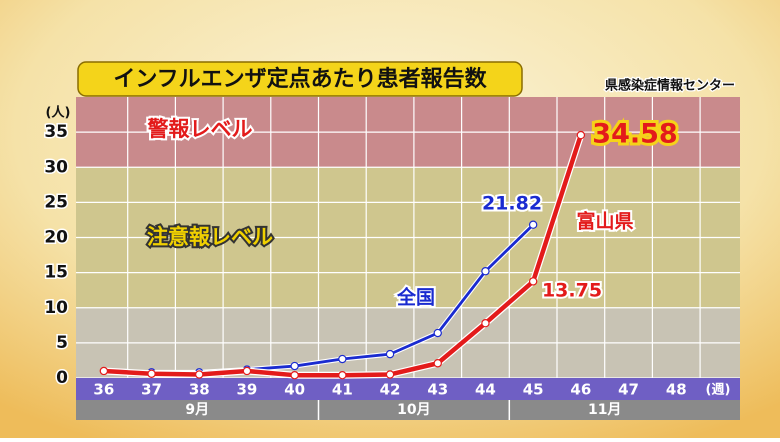  Describe the element at coordinates (62, 378) in the screenshot. I see `y-tick-label: 0` at that location.